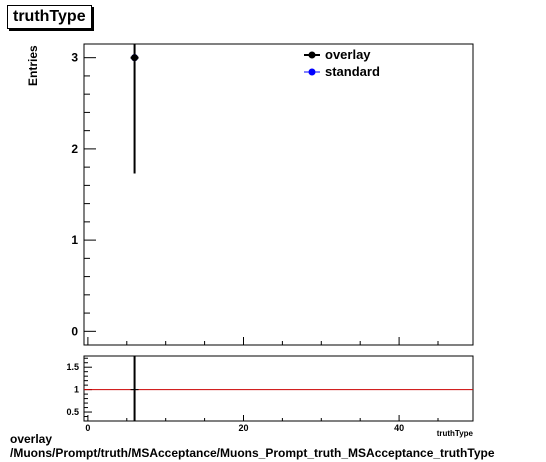  Describe the element at coordinates (263, 341) in the screenshot. I see `main-x-axis` at that location.